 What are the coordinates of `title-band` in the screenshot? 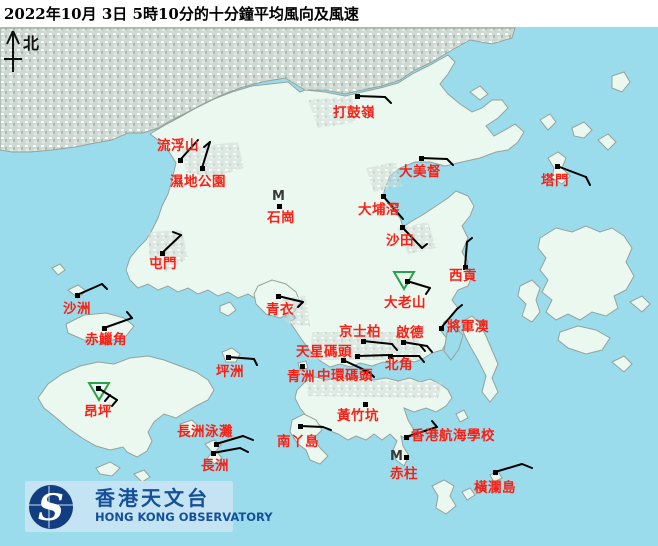 It's located at (329, 13).